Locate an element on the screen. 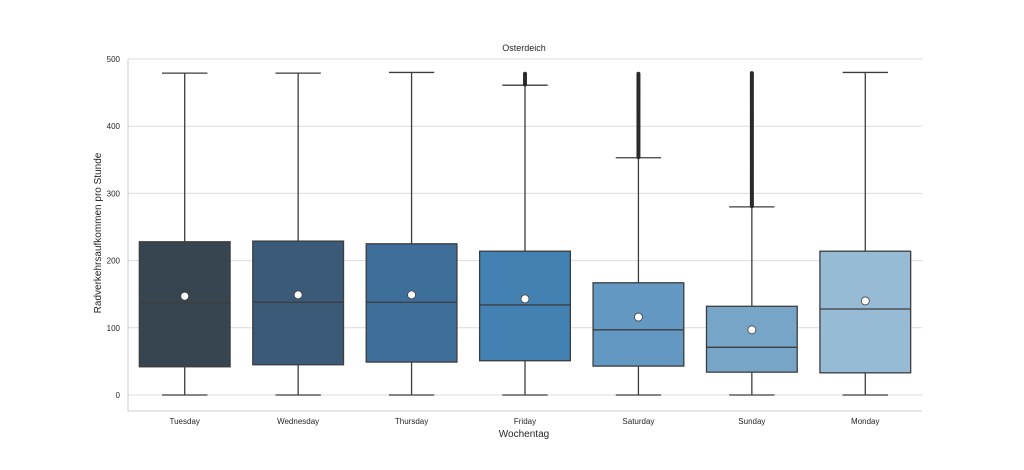 This screenshot has width=1024, height=470. y-tick-label: 200 is located at coordinates (114, 261).